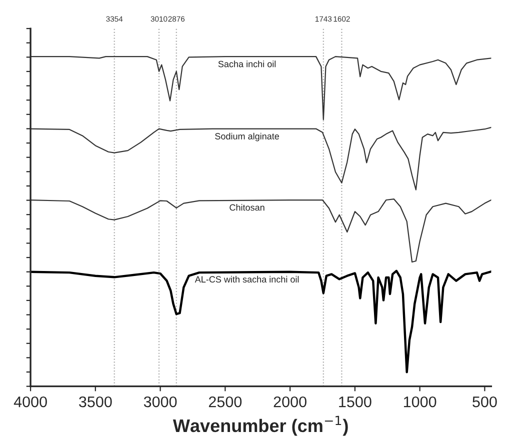 This screenshot has height=439, width=509. I want to click on series-label: AL-CS with sacha inchi oil, so click(246, 279).